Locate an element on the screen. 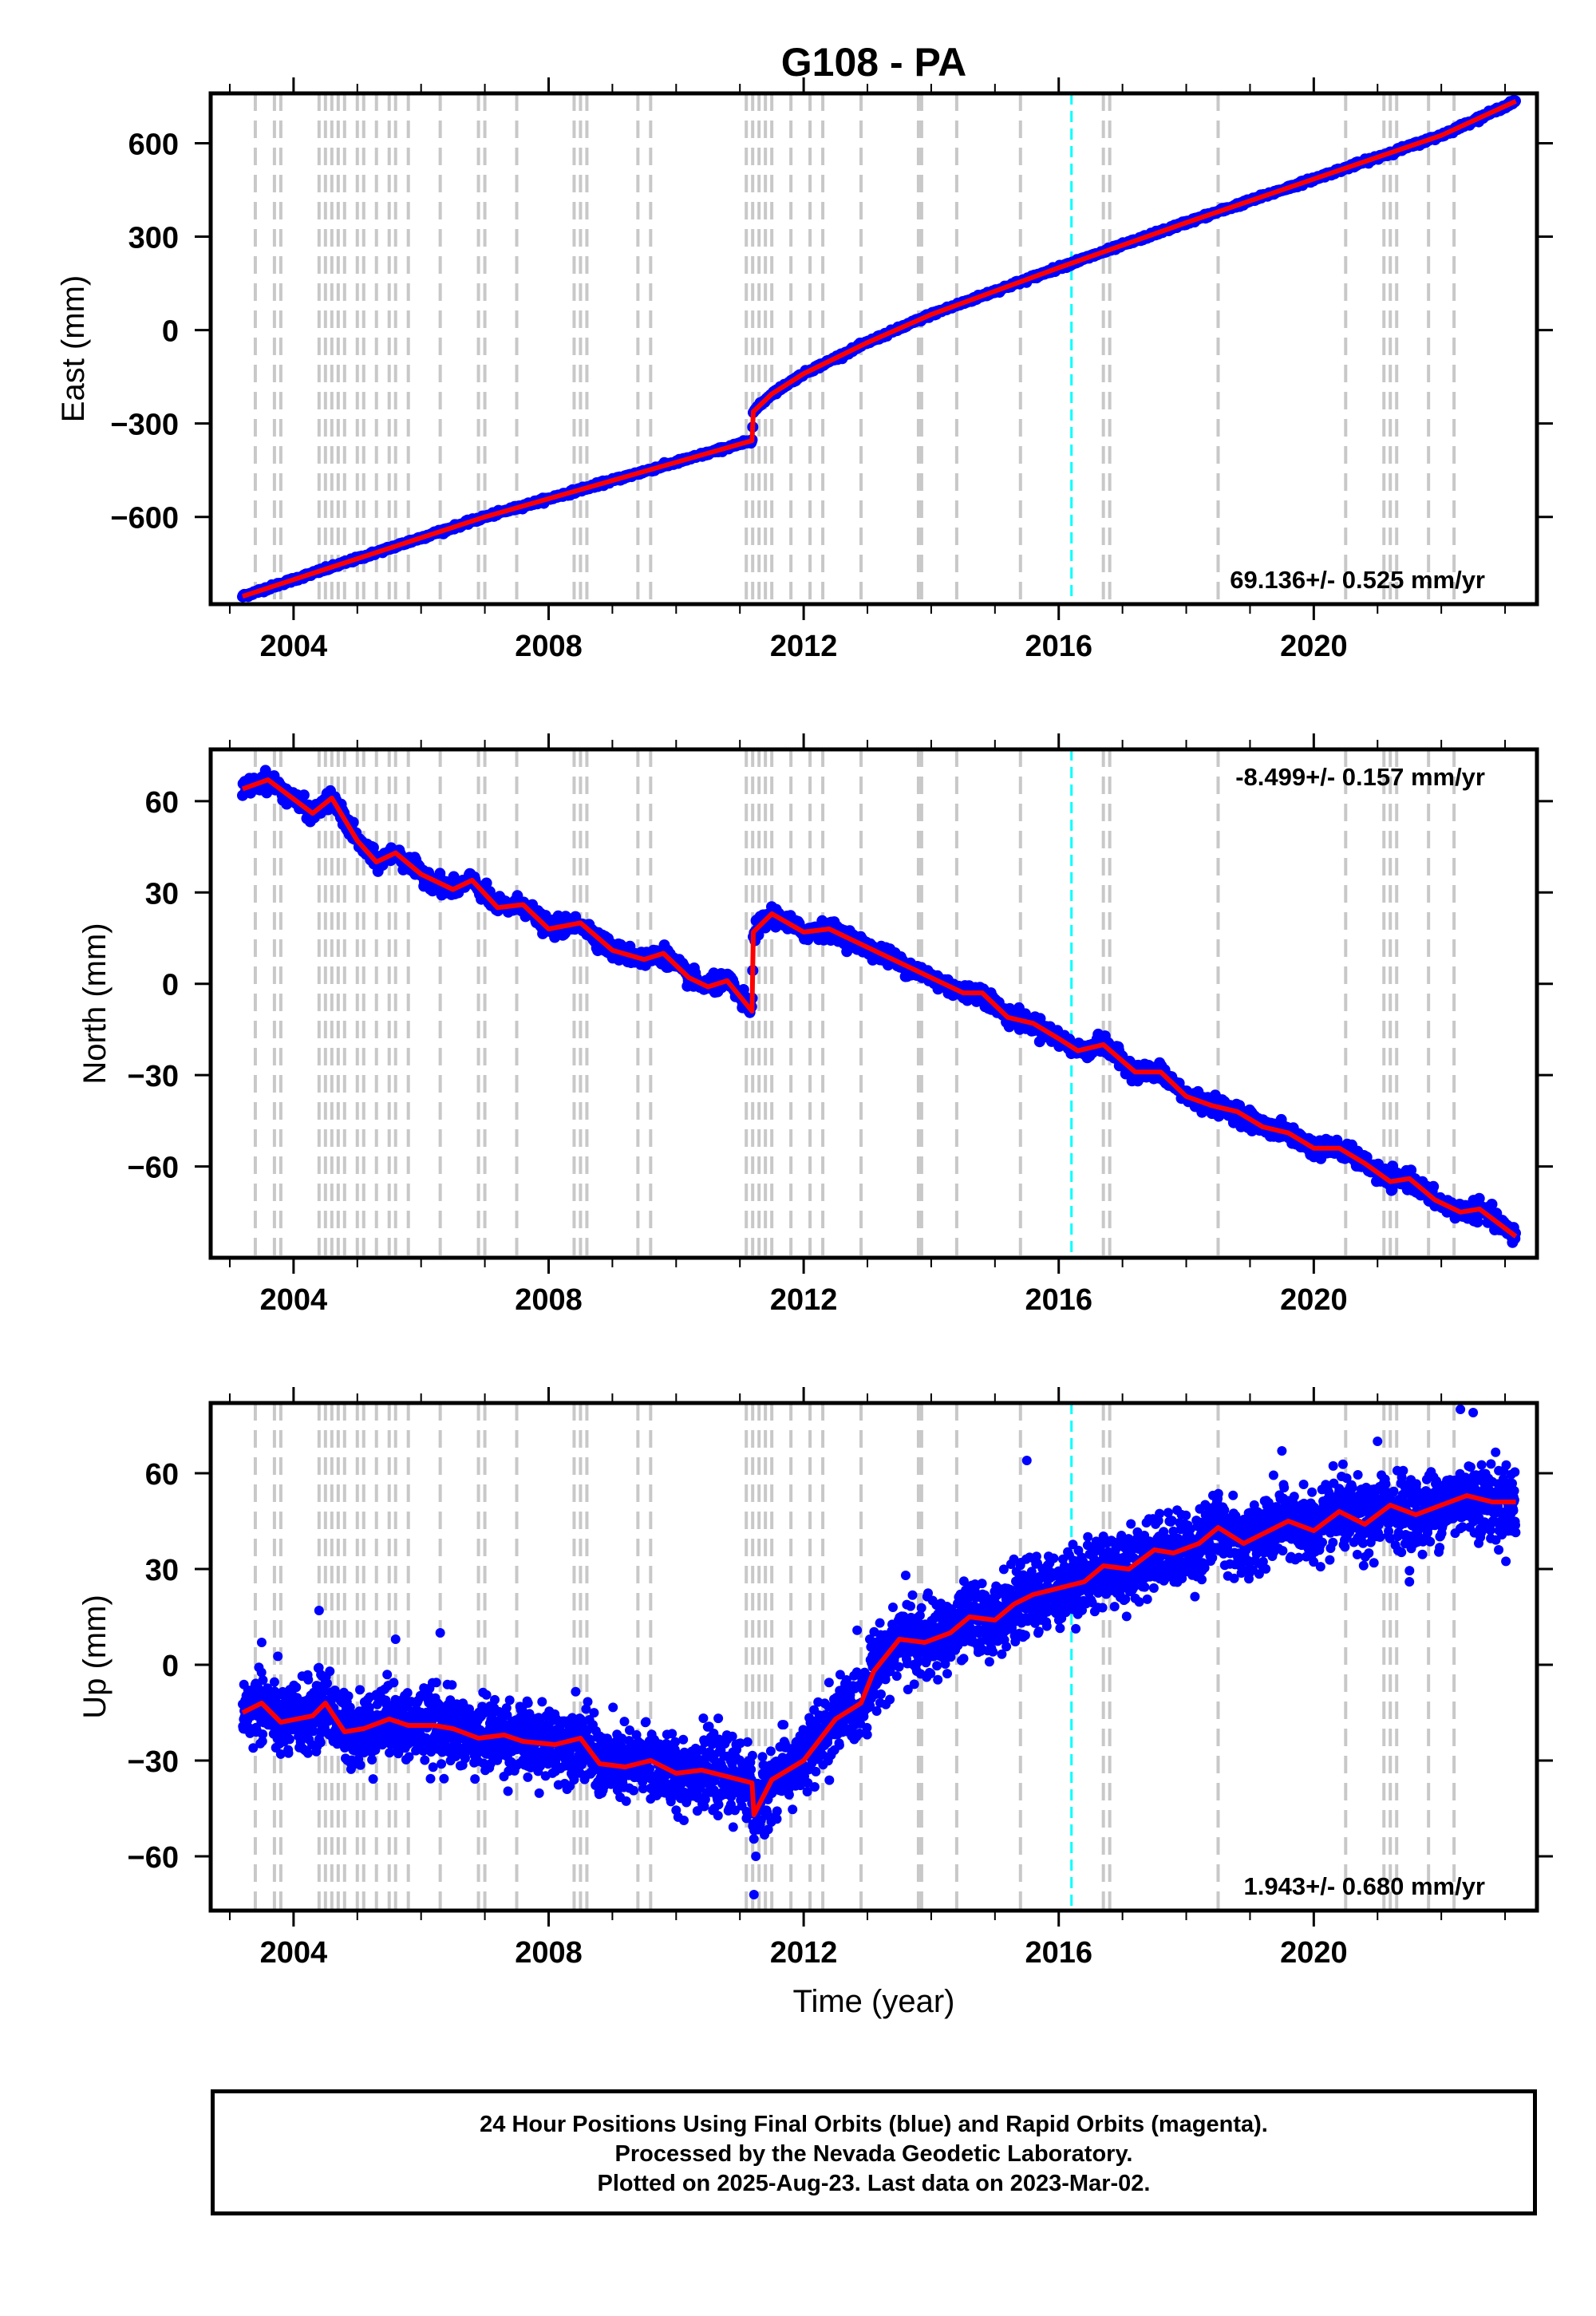 This screenshot has height=2316, width=1596. north-y-axis-label: North (mm) is located at coordinates (95, 1003).